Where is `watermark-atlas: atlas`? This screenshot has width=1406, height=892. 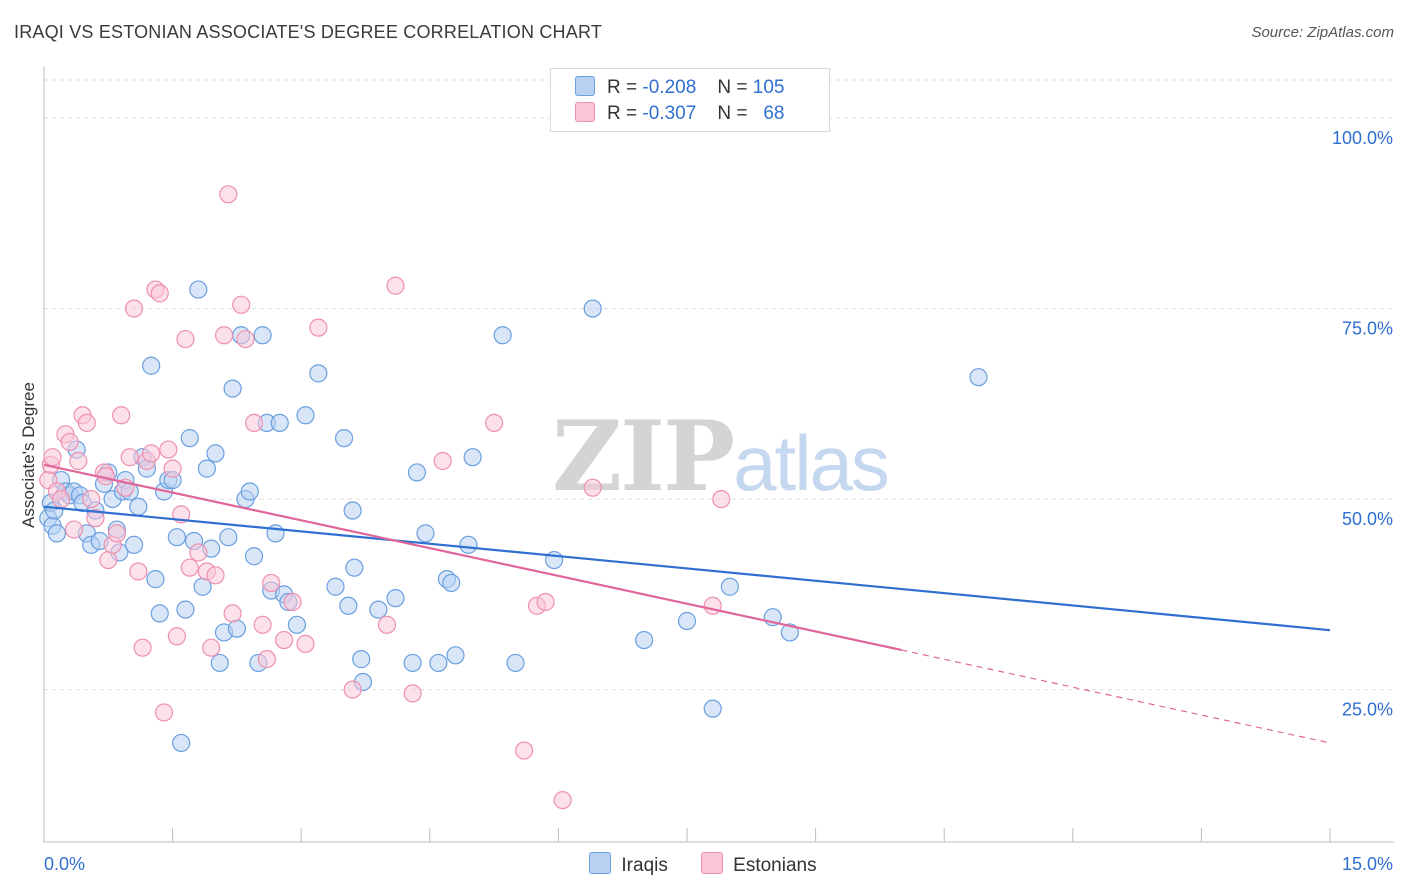
watermark-atlas: atlas is located at coordinates (811, 463).